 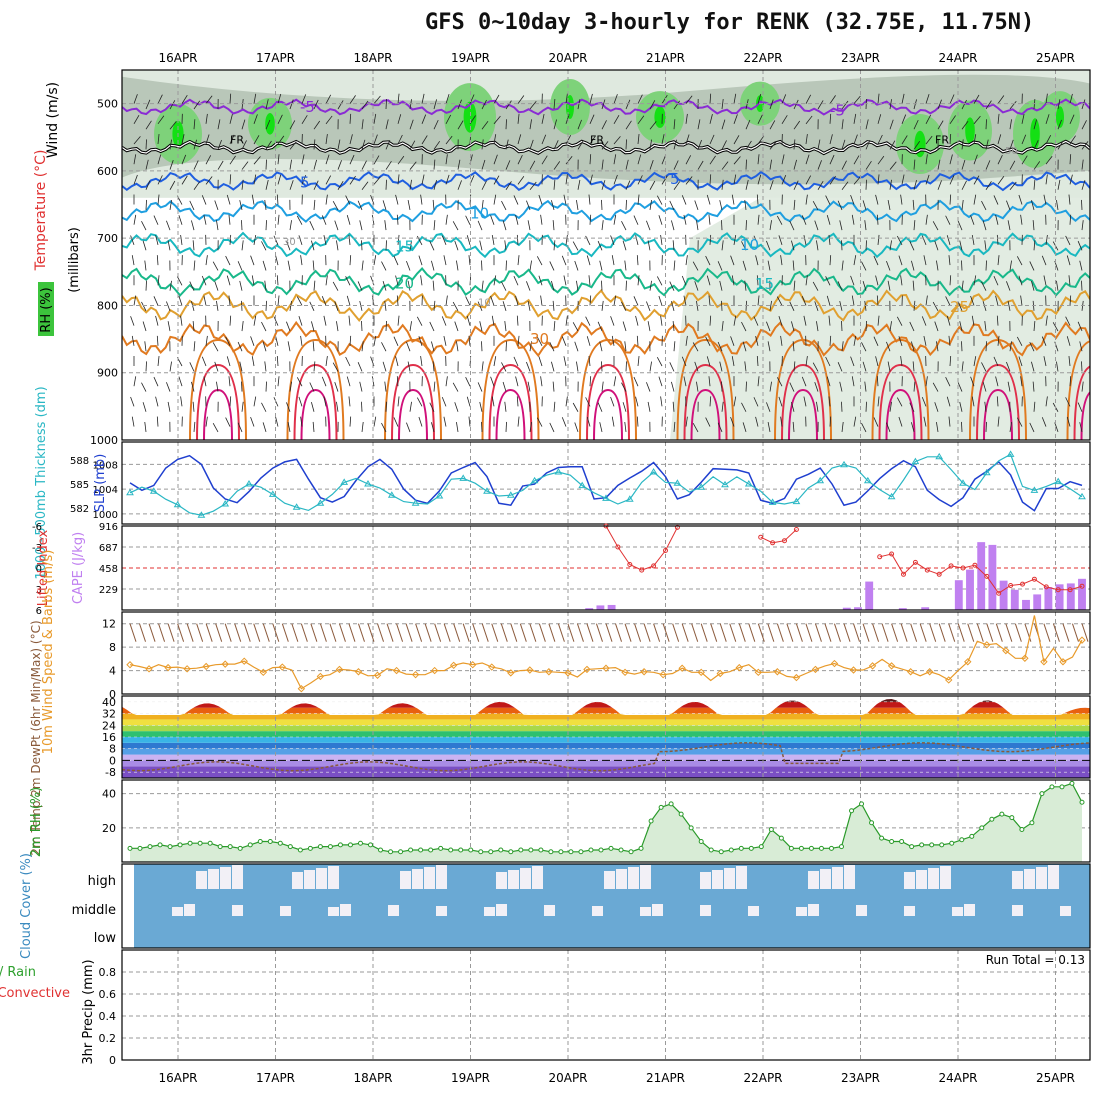 I want to click on cloud-mid-bar, so click(x=957, y=911).